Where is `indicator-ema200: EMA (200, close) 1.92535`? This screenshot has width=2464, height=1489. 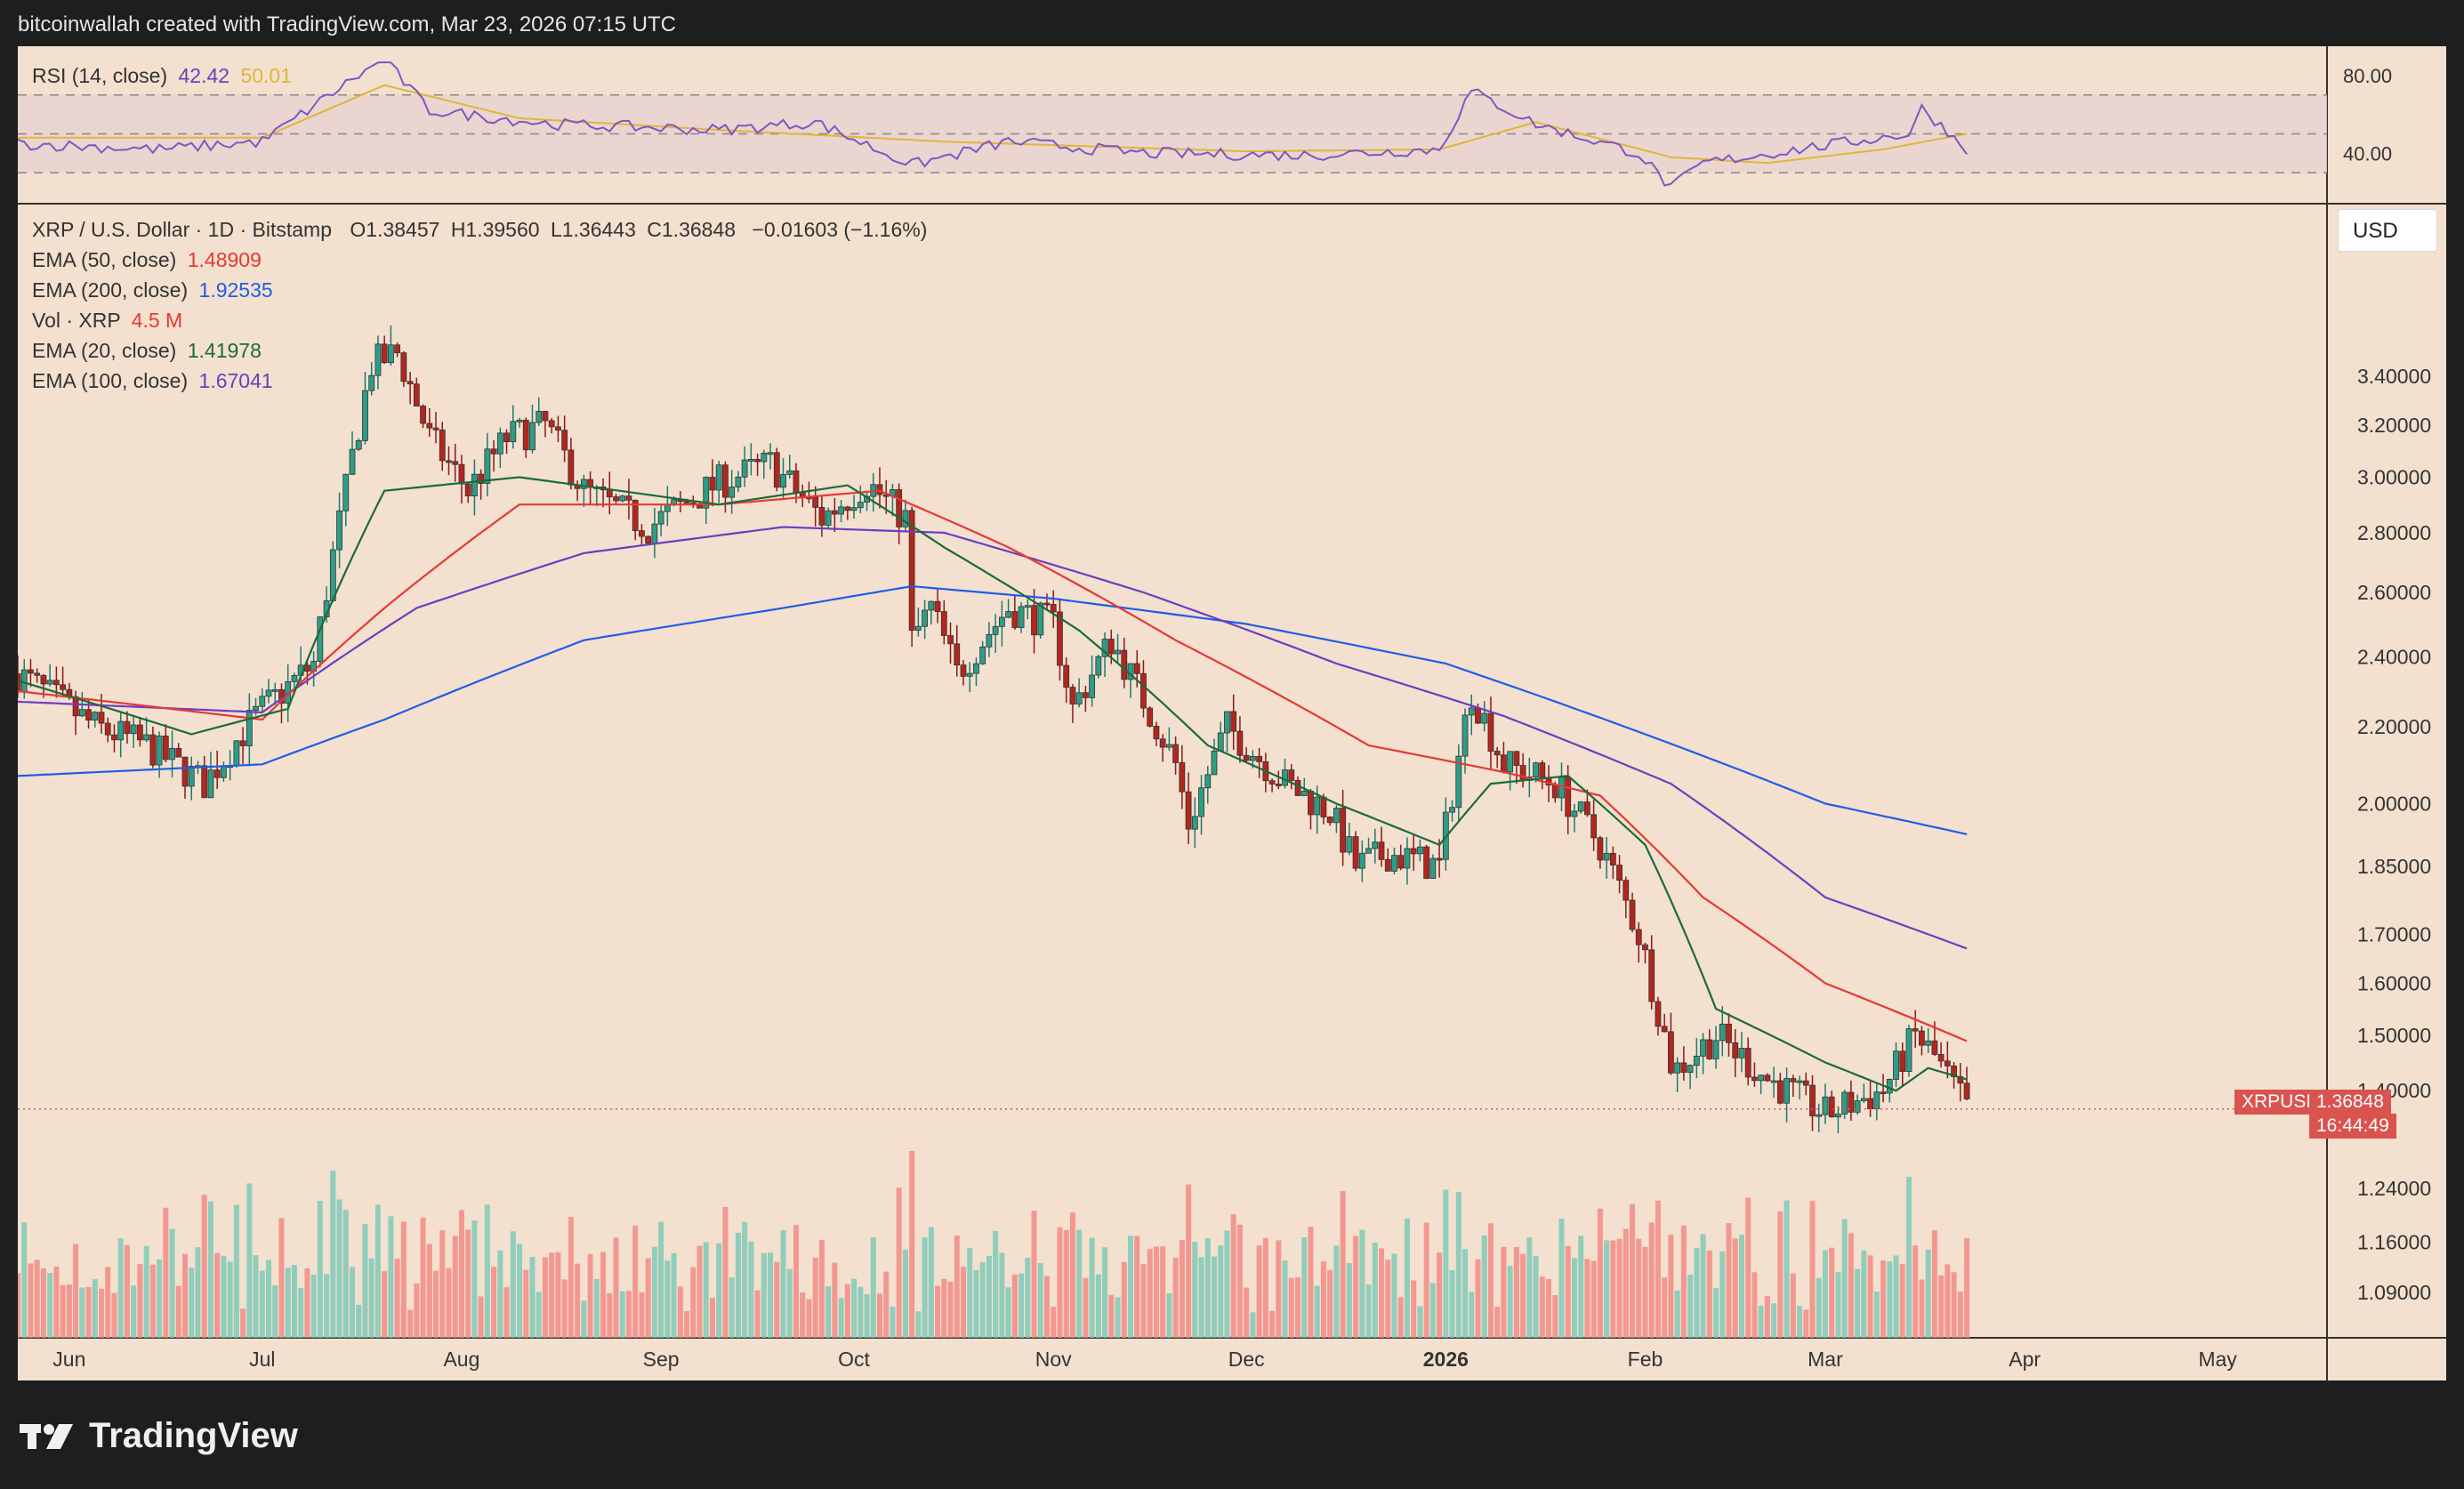
indicator-ema200: EMA (200, close) 1.92535 is located at coordinates (152, 290).